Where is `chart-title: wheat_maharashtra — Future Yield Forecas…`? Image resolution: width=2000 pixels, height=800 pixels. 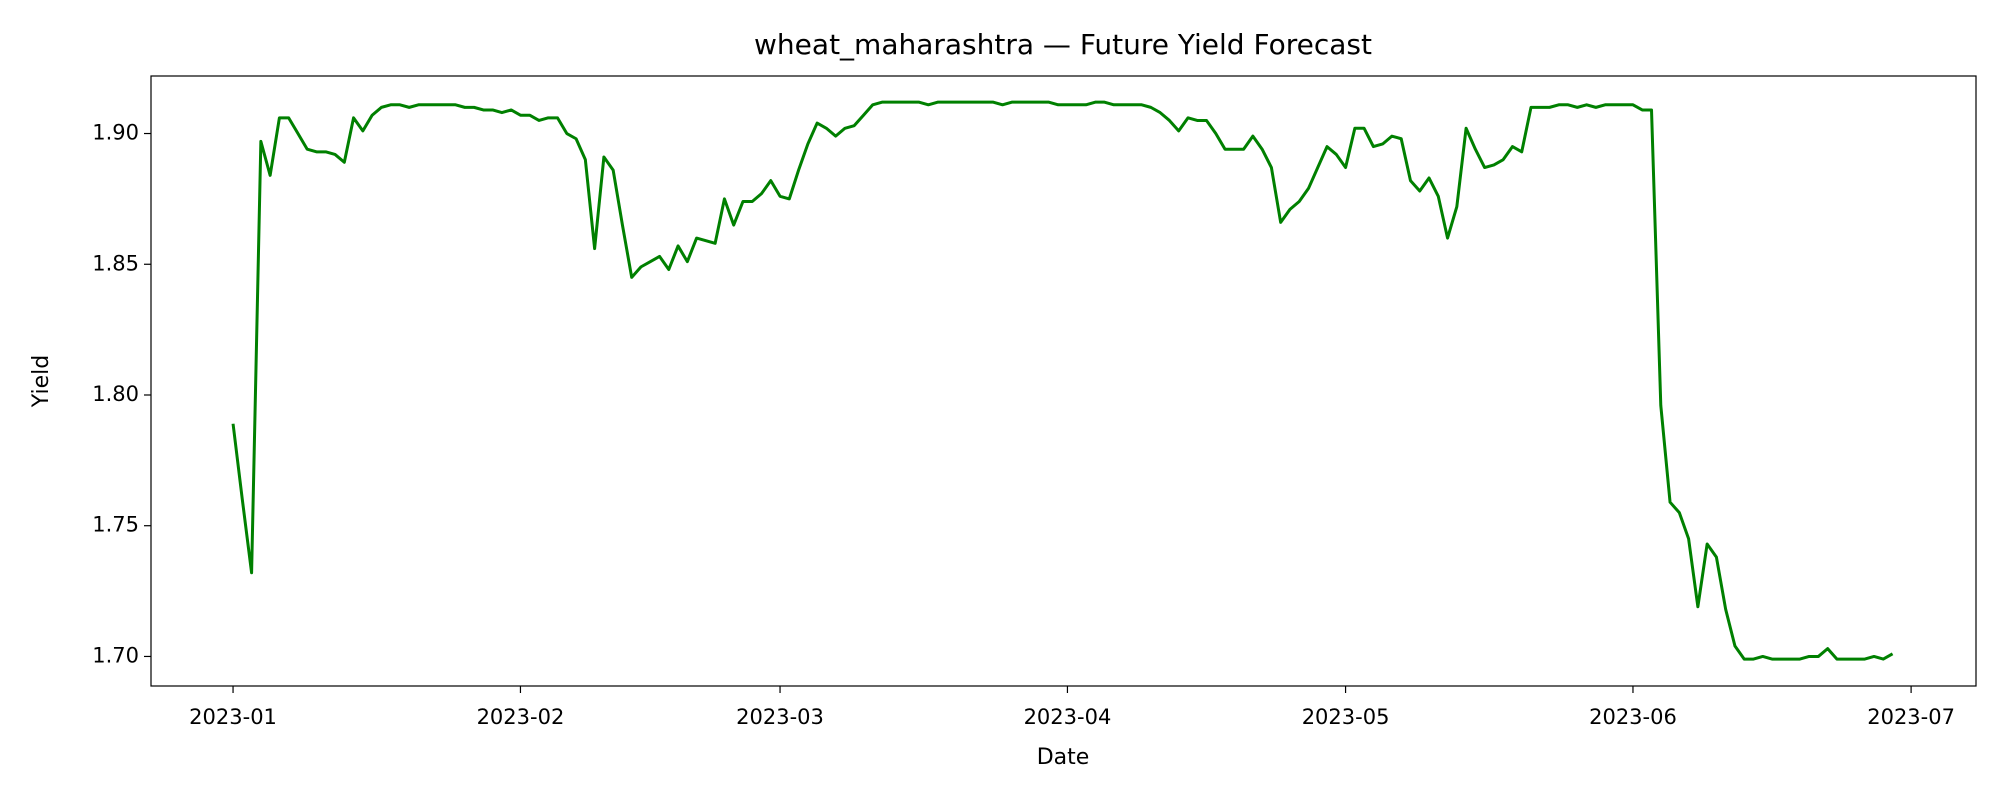
chart-title: wheat_maharashtra — Future Yield Forecas… is located at coordinates (1063, 44).